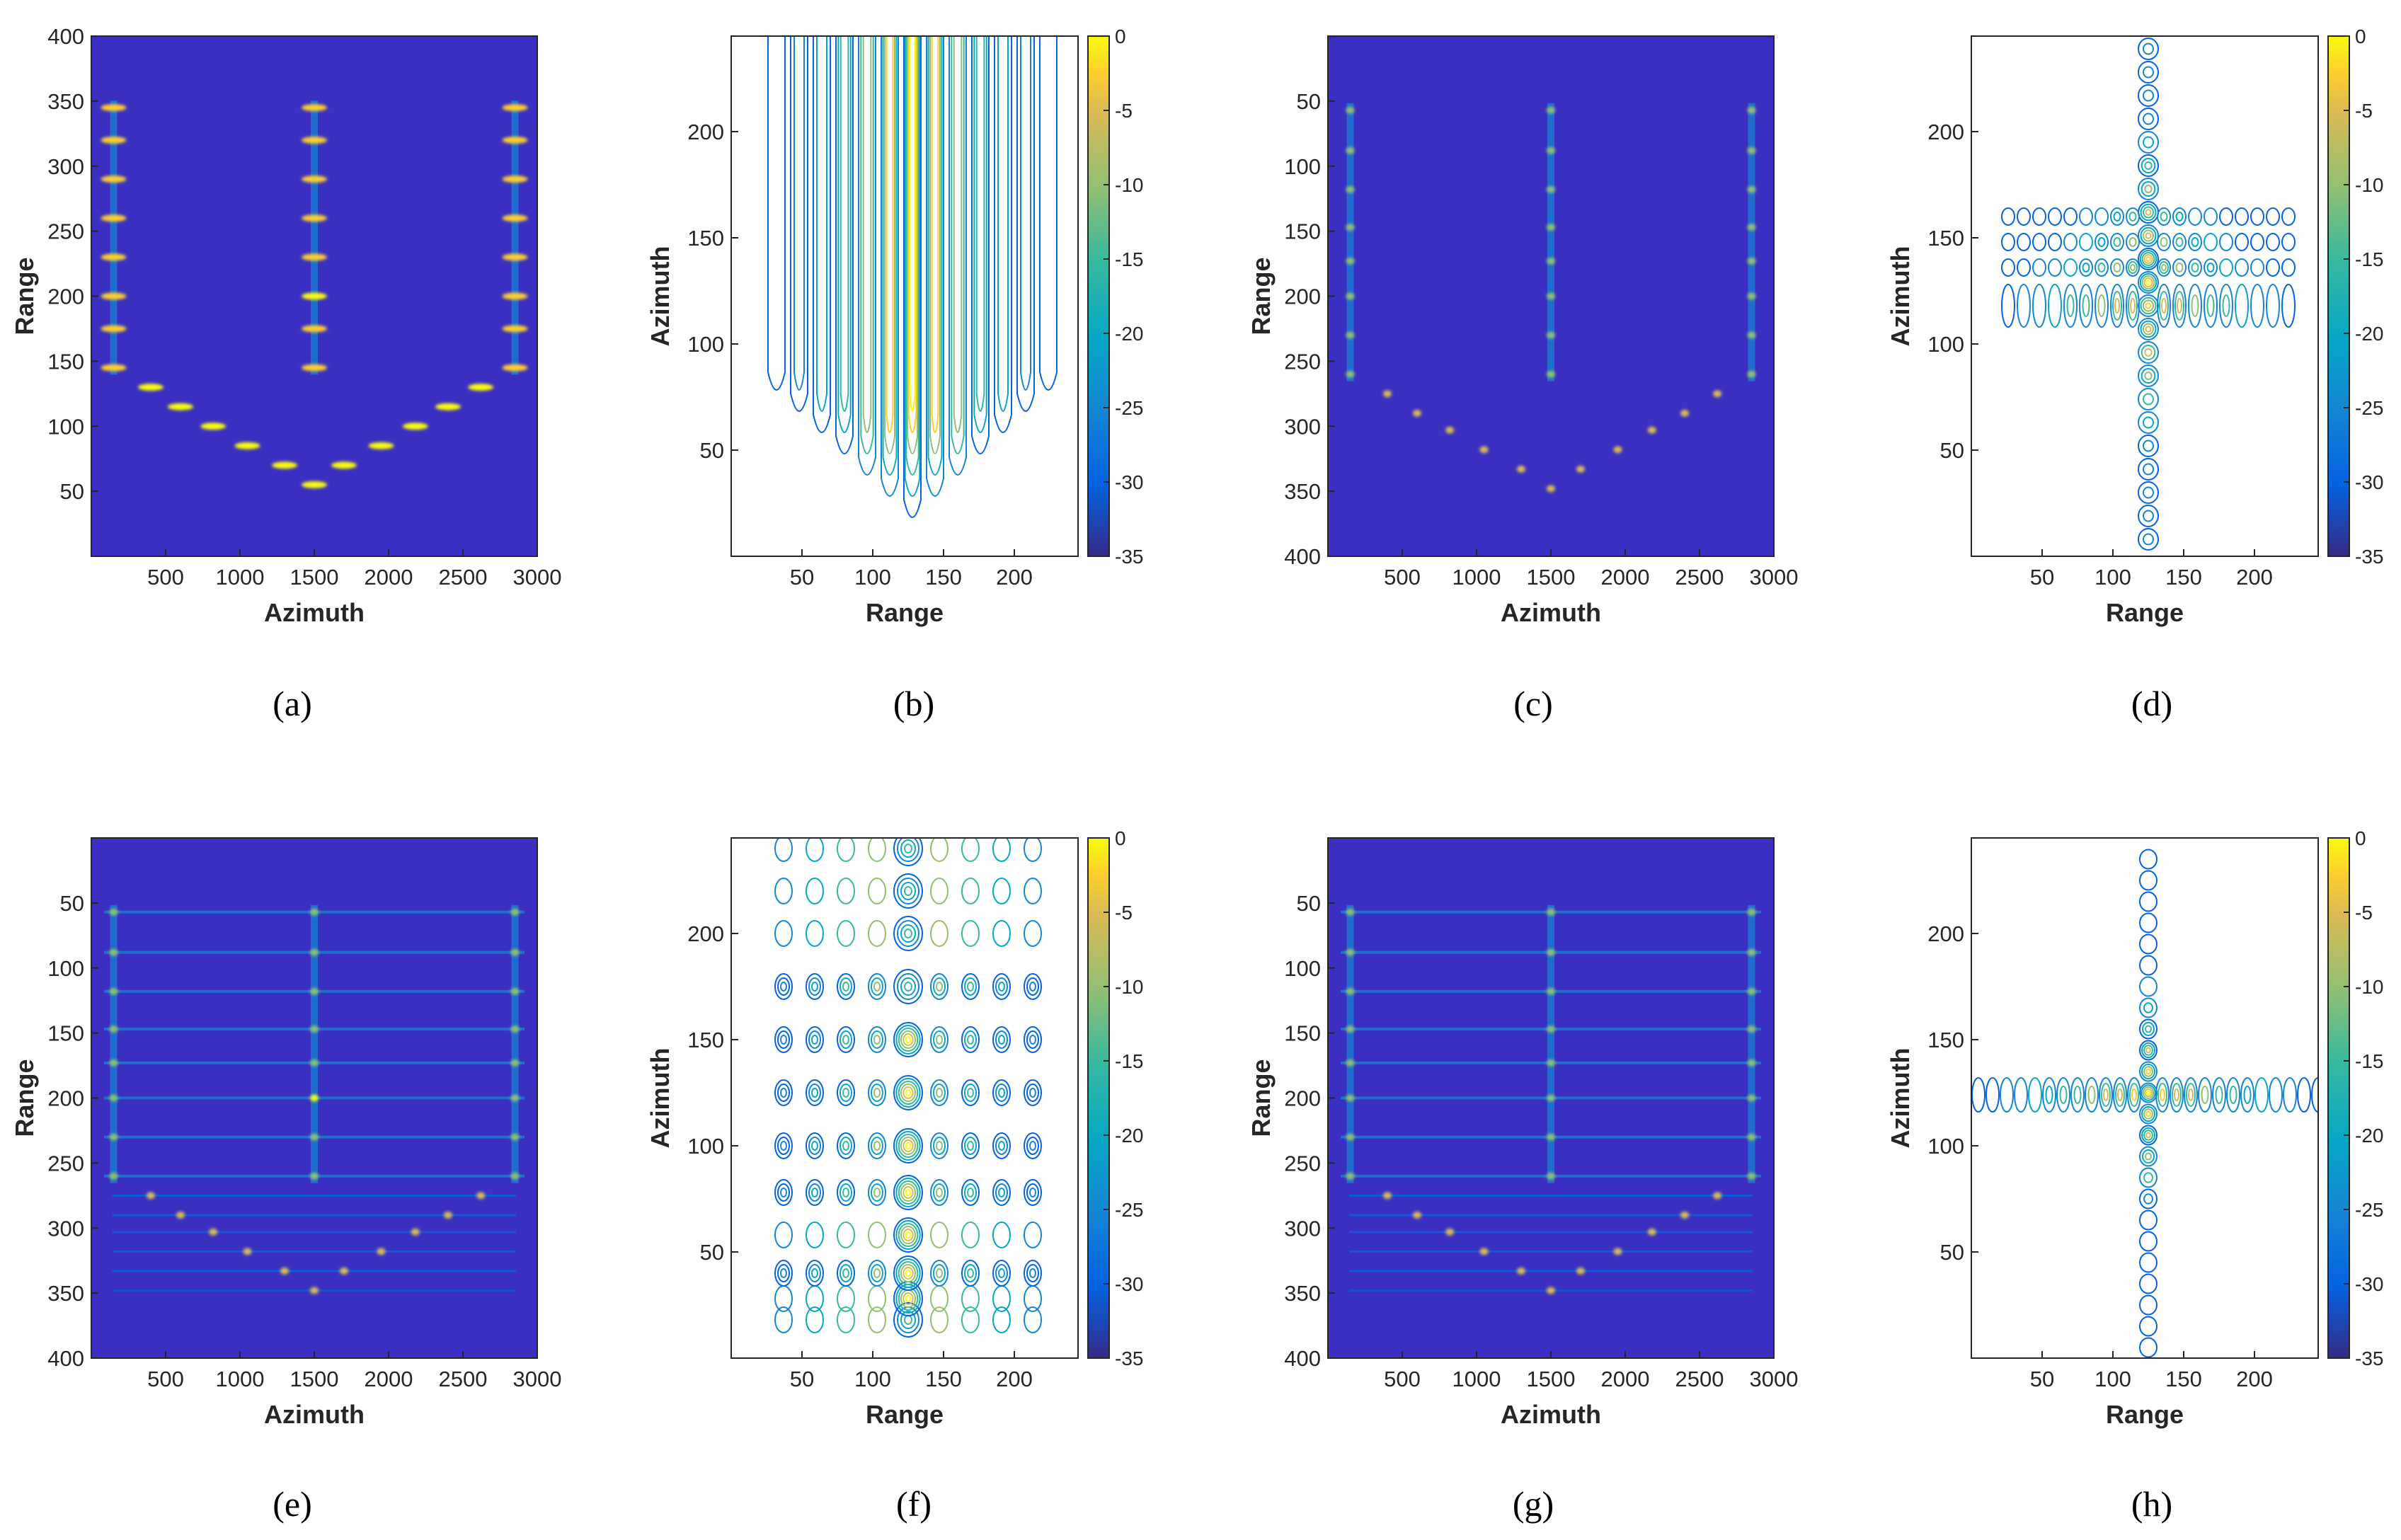 This screenshot has width=2401, height=1540. What do you see at coordinates (2369, 1284) in the screenshot?
I see `colorbar-label-h-6: -30` at bounding box center [2369, 1284].